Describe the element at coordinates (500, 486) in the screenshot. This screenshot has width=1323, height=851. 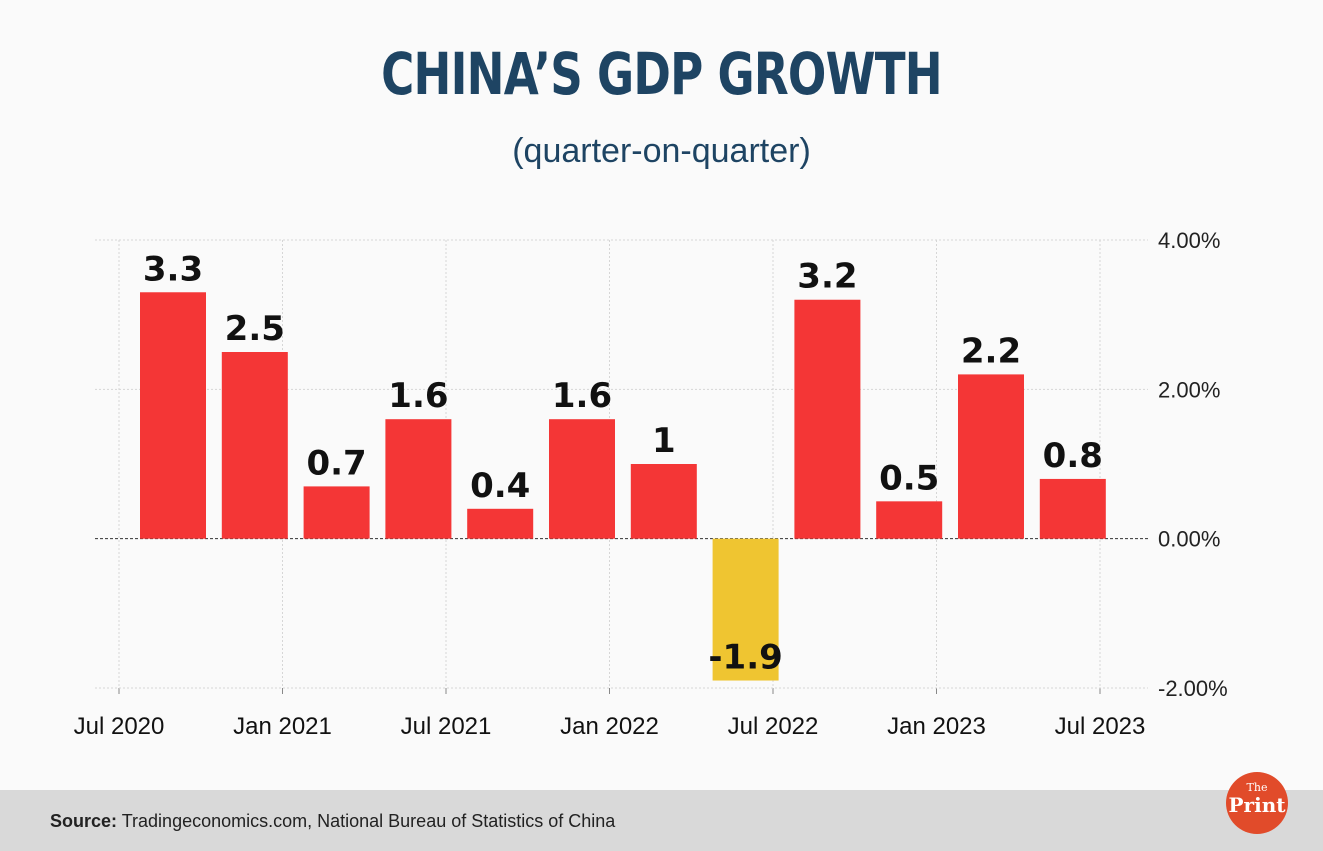
I see `data-label: 0.4` at that location.